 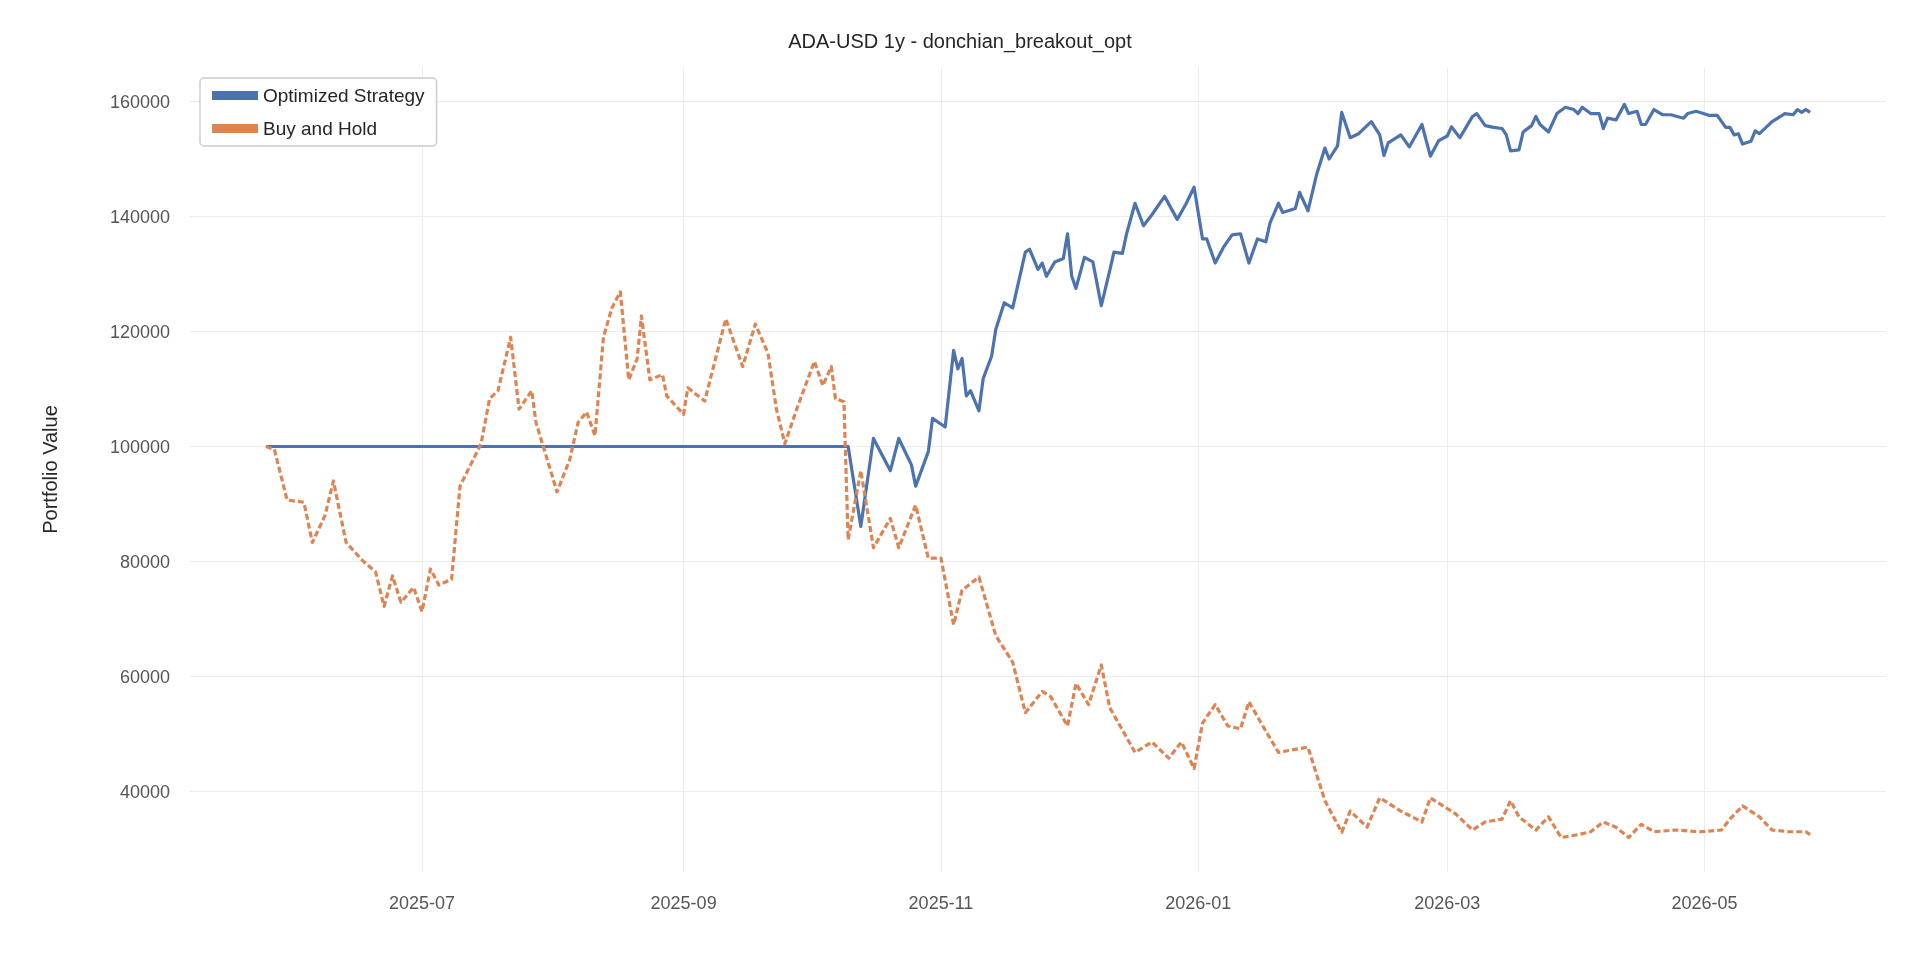 I want to click on y-tick-label: 80000, so click(x=144, y=561).